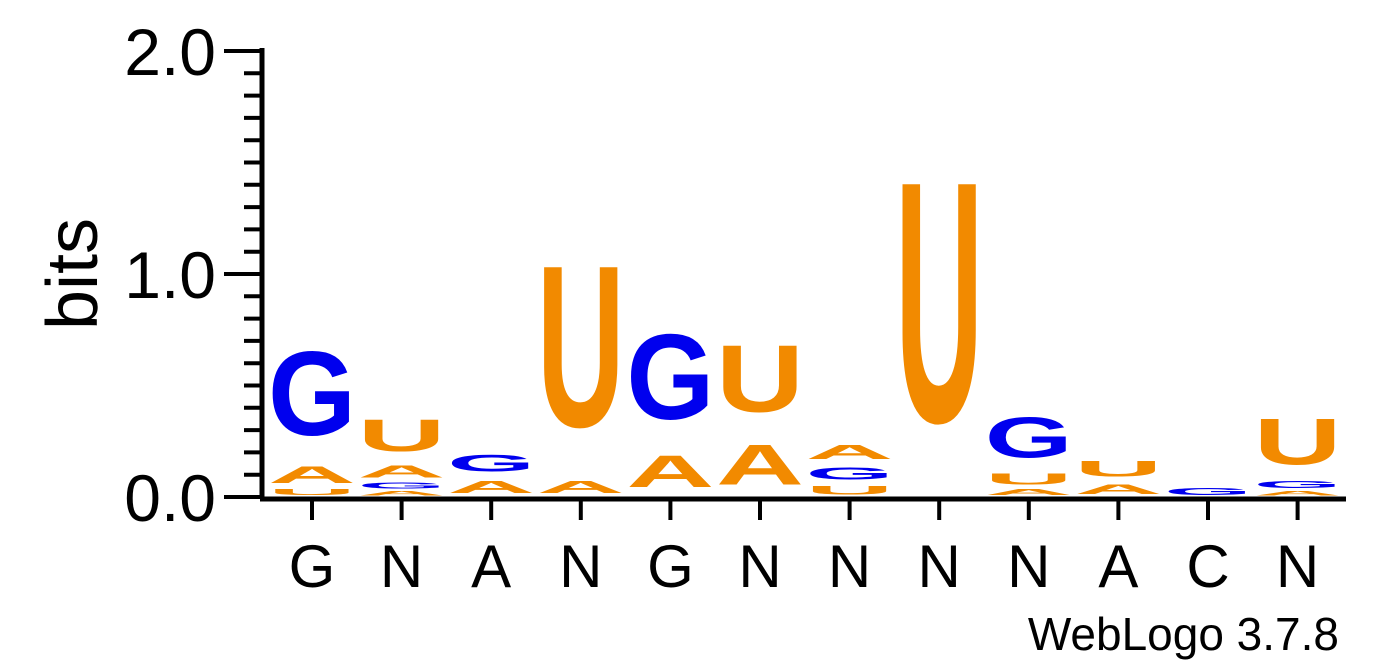 This screenshot has height=667, width=1392. What do you see at coordinates (170, 275) in the screenshot?
I see `y-tick-label: 1.0` at bounding box center [170, 275].